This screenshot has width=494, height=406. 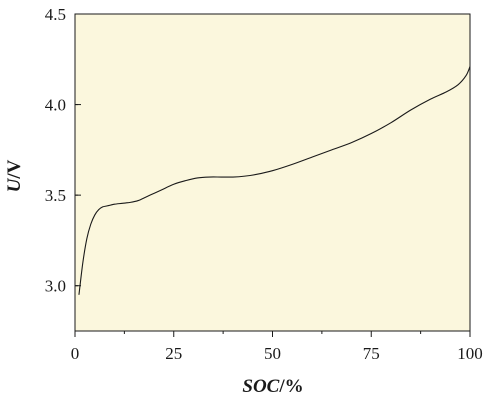 I want to click on x-tick-label: 0, so click(x=75, y=353).